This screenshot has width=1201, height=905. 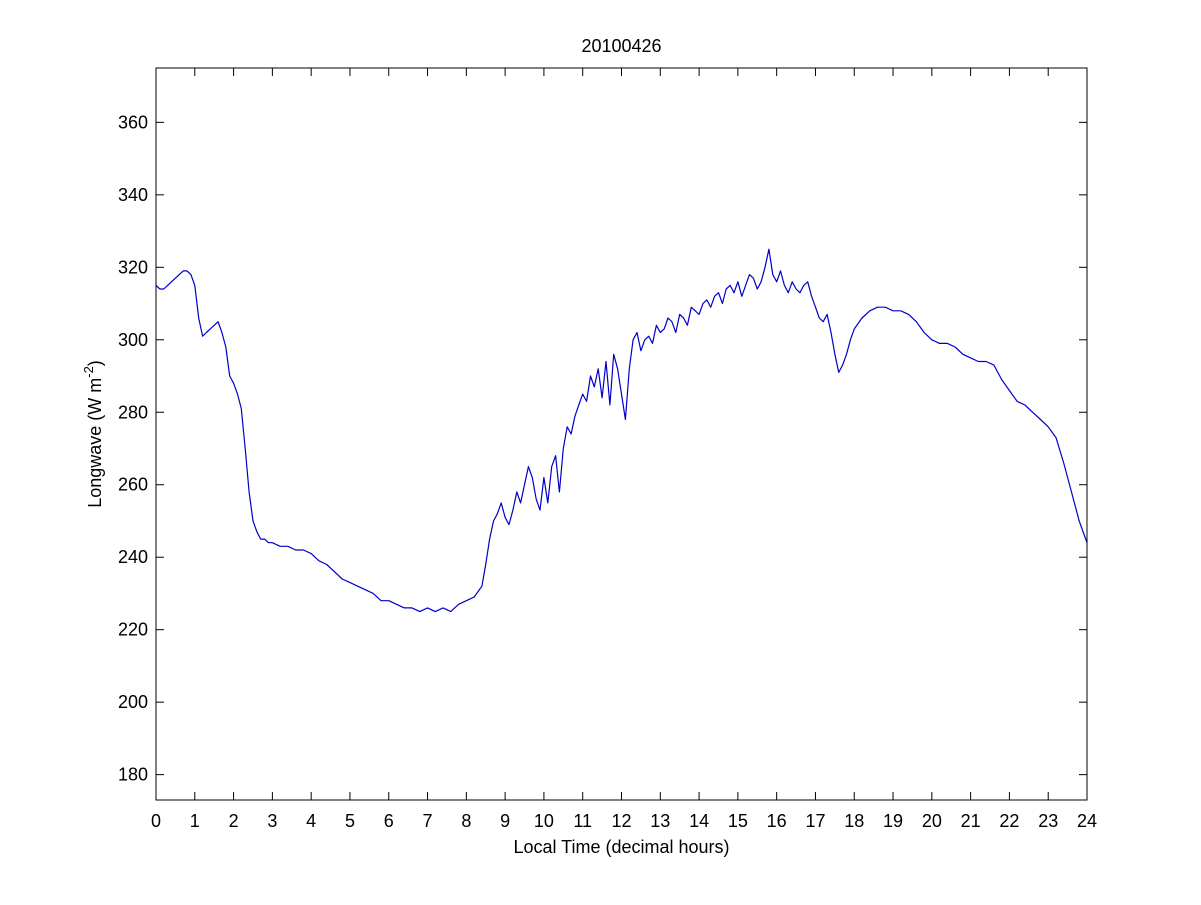 I want to click on x-tick-label: 8, so click(x=466, y=821).